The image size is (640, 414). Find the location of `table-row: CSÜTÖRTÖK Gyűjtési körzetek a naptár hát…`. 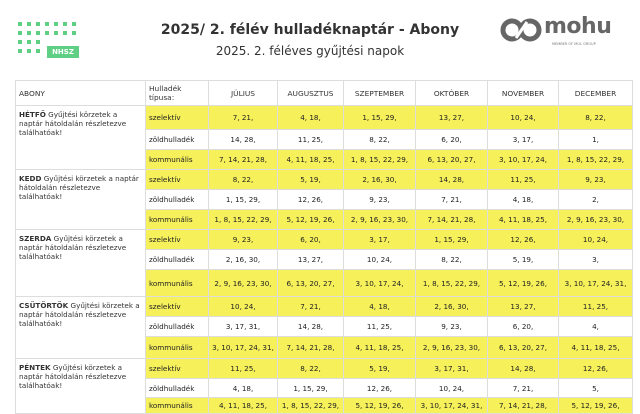

table-row: CSÜTÖRTÖK Gyűjtési körzetek a naptár hát… is located at coordinates (324, 327).